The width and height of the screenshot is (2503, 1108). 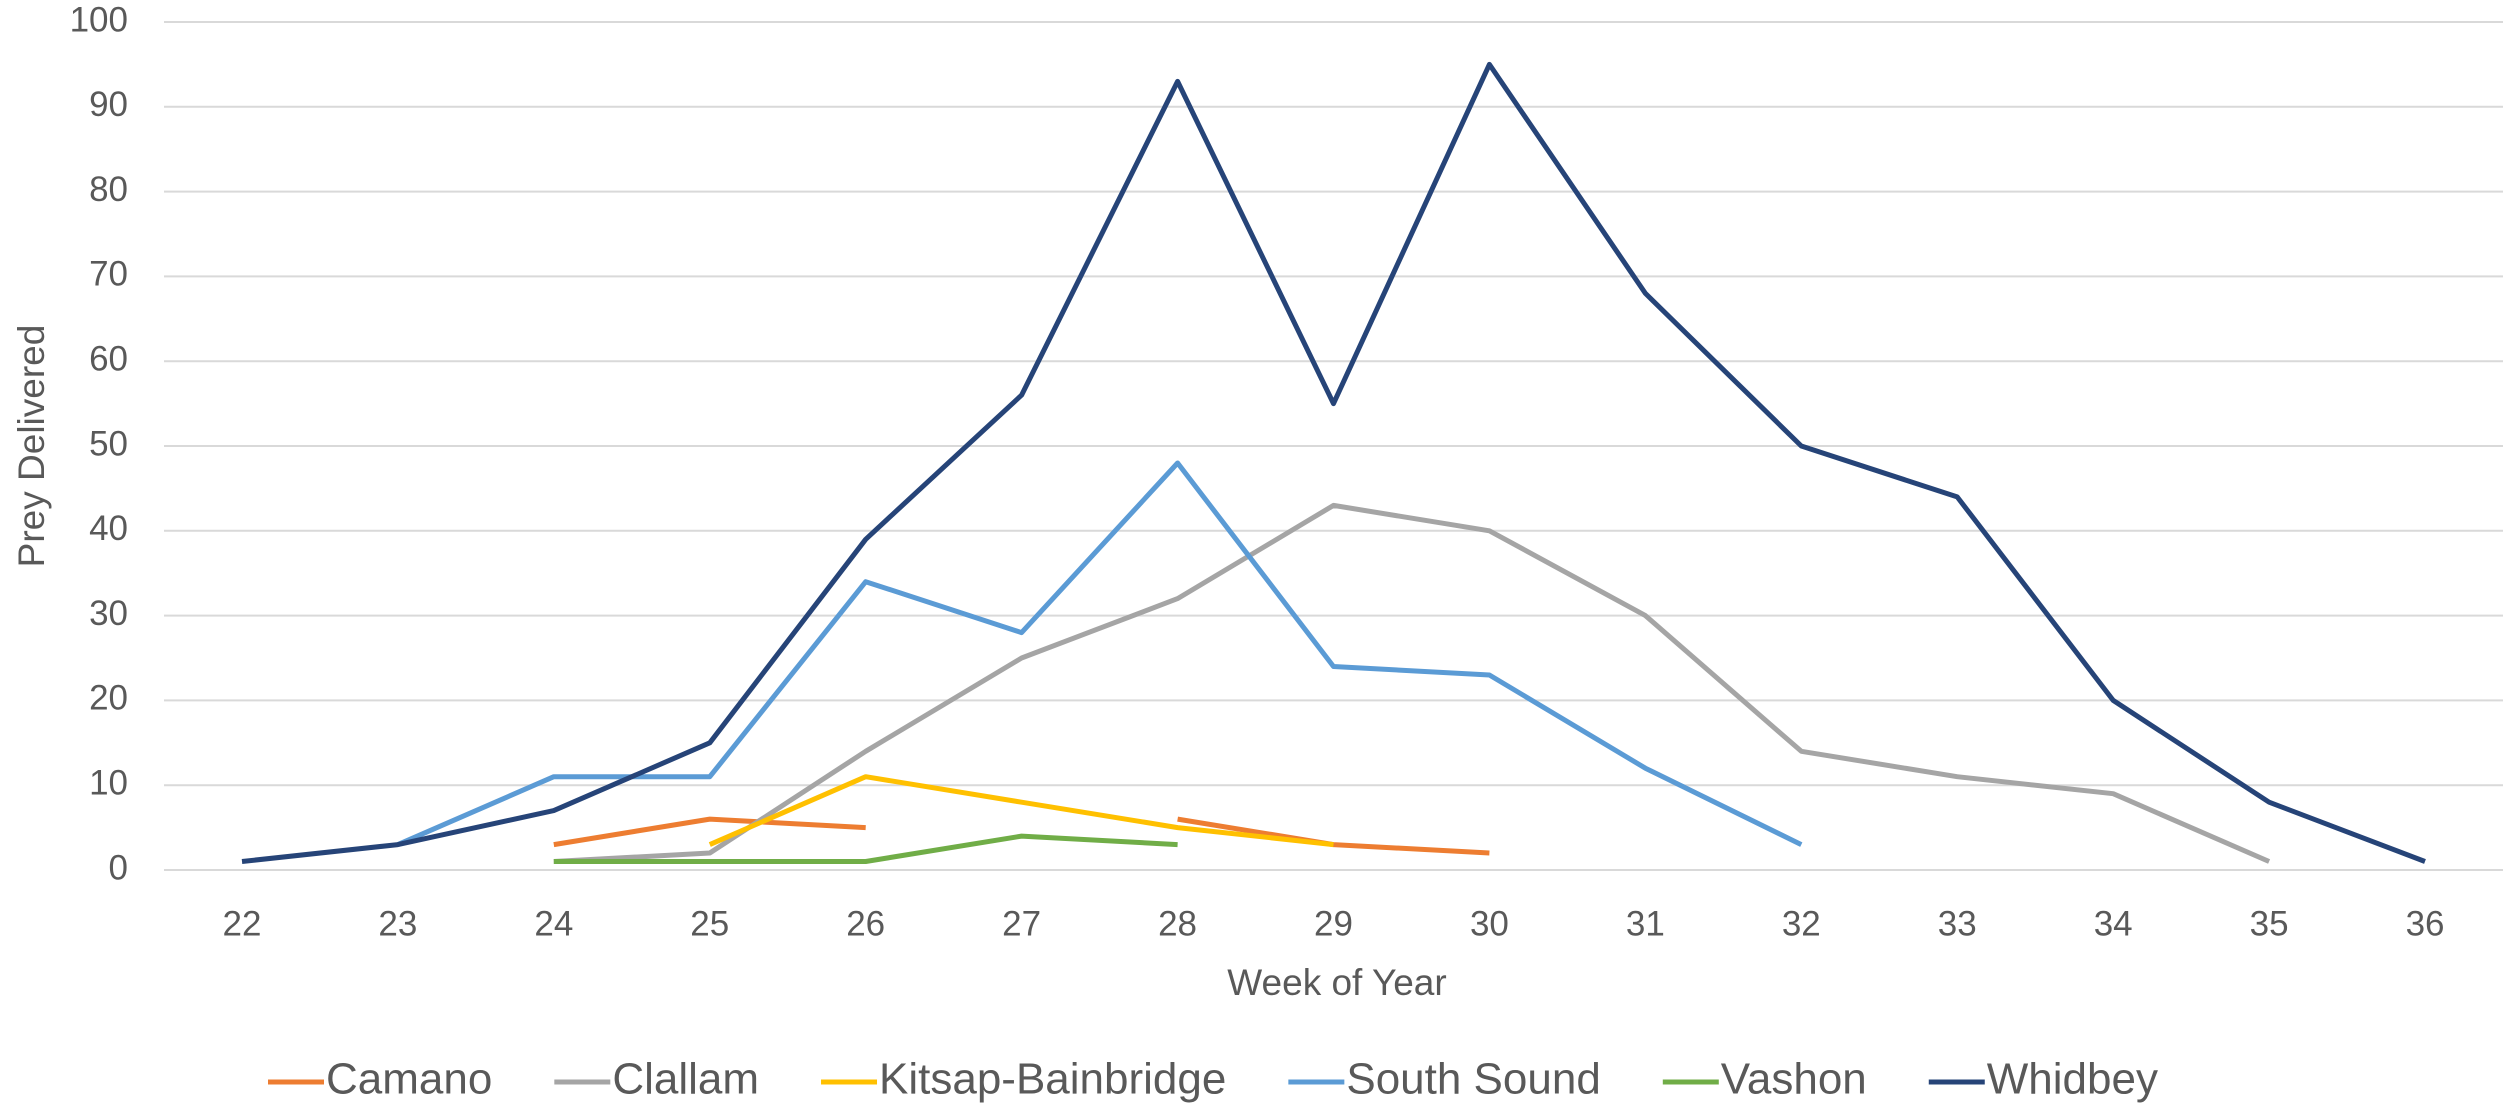 I want to click on y-axis-title: Prey Delivered, so click(x=31, y=446).